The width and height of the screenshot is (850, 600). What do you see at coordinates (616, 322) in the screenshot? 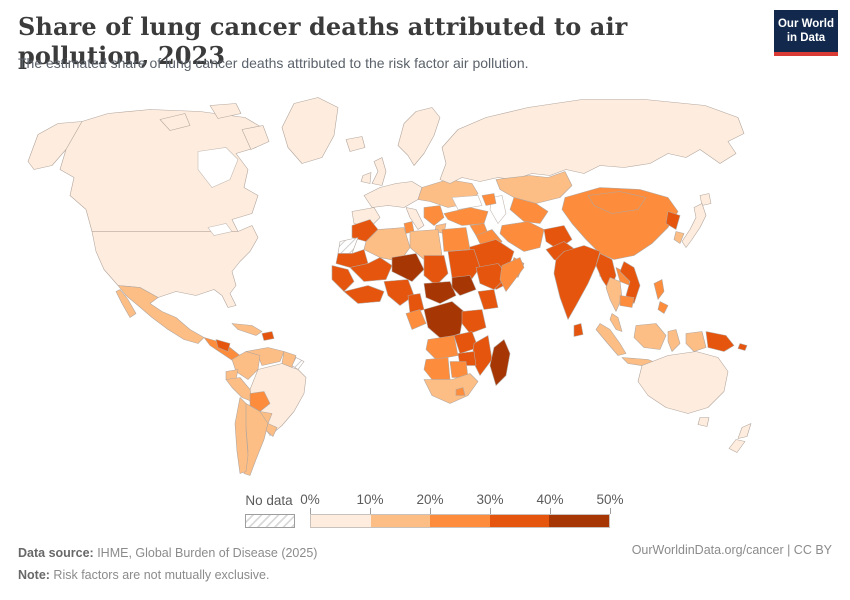
I see `country-malaysia` at bounding box center [616, 322].